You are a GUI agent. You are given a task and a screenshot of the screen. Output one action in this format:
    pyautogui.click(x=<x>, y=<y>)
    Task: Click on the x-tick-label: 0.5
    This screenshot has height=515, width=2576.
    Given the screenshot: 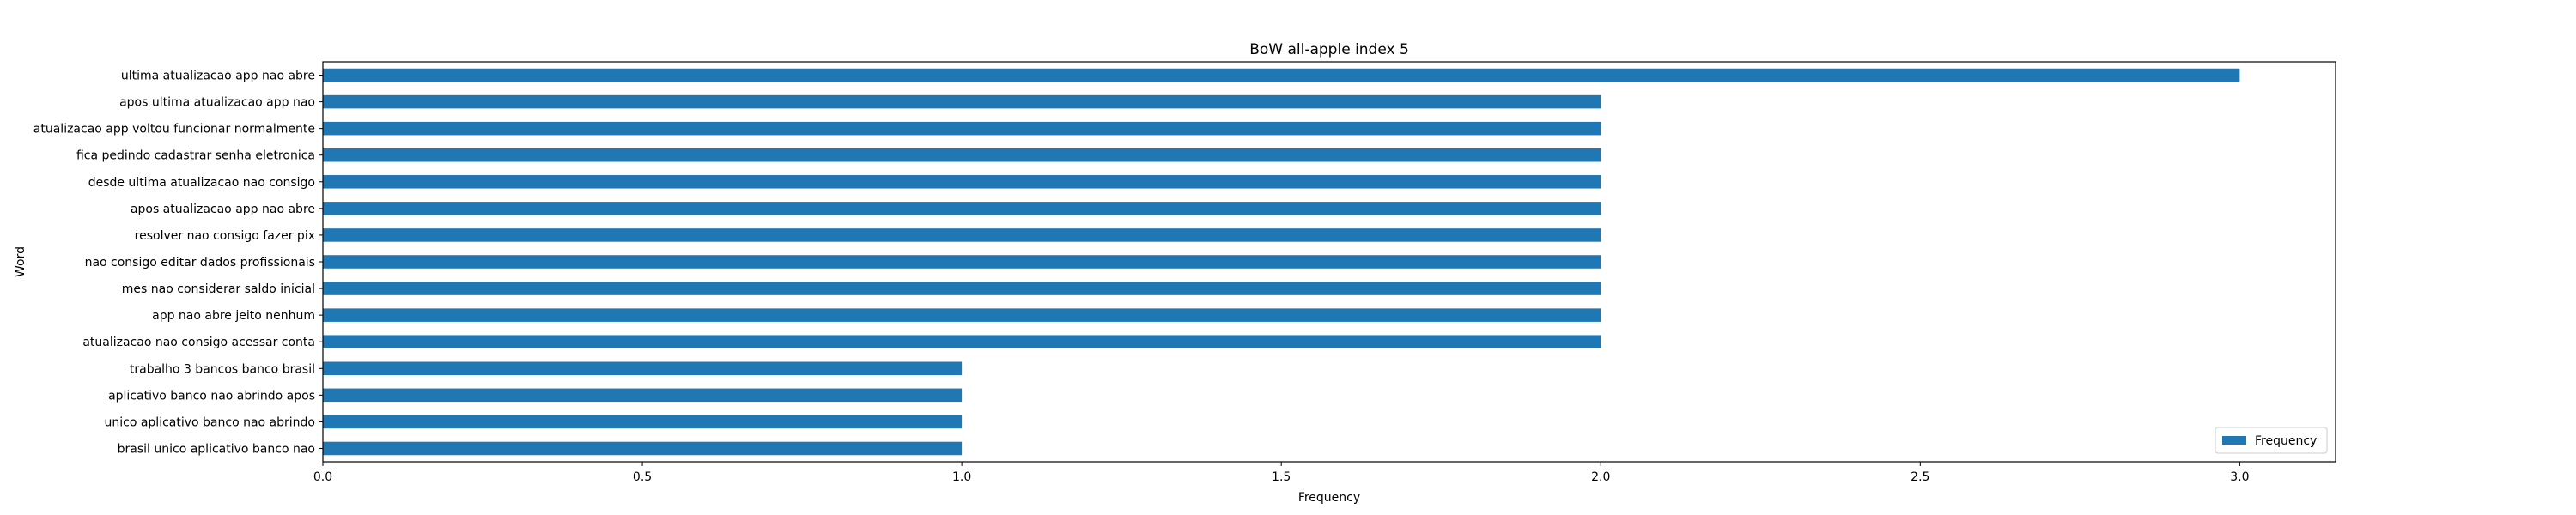 What is the action you would take?
    pyautogui.click(x=642, y=477)
    